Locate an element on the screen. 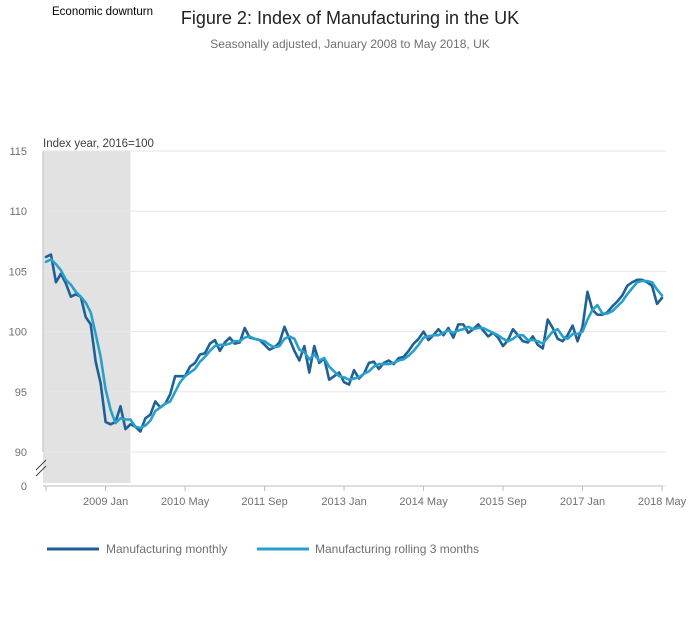 Image resolution: width=700 pixels, height=635 pixels. y-tick-label: 100 is located at coordinates (18, 333).